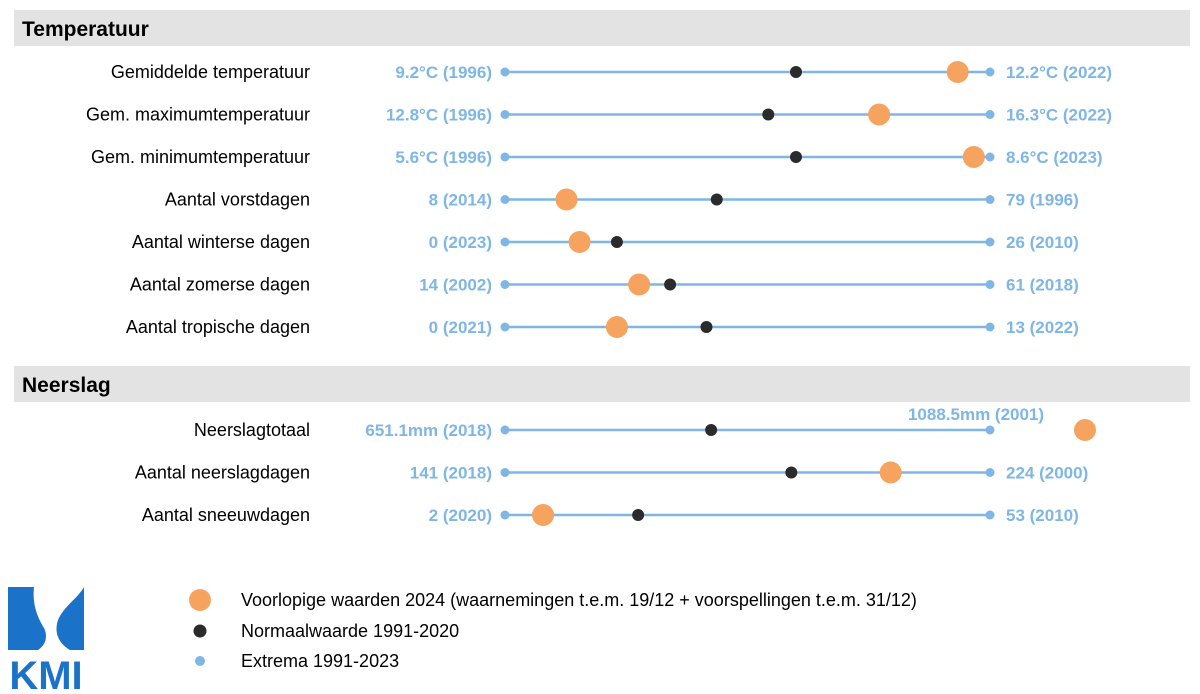  Describe the element at coordinates (443, 157) in the screenshot. I see `min-extreme-label: 5.6°C (1996)` at that location.